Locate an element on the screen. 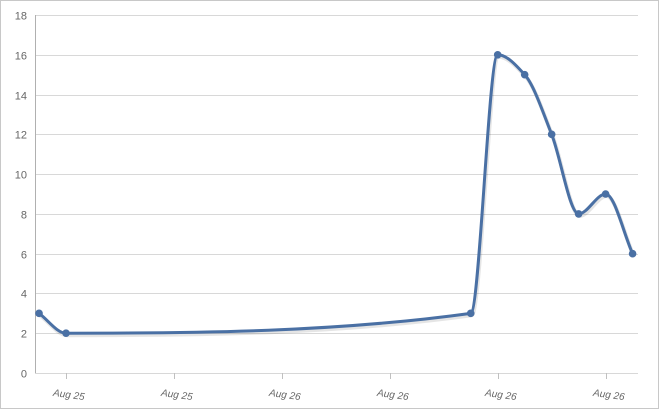 This screenshot has width=659, height=409. y-tick-label: 16 is located at coordinates (21, 57).